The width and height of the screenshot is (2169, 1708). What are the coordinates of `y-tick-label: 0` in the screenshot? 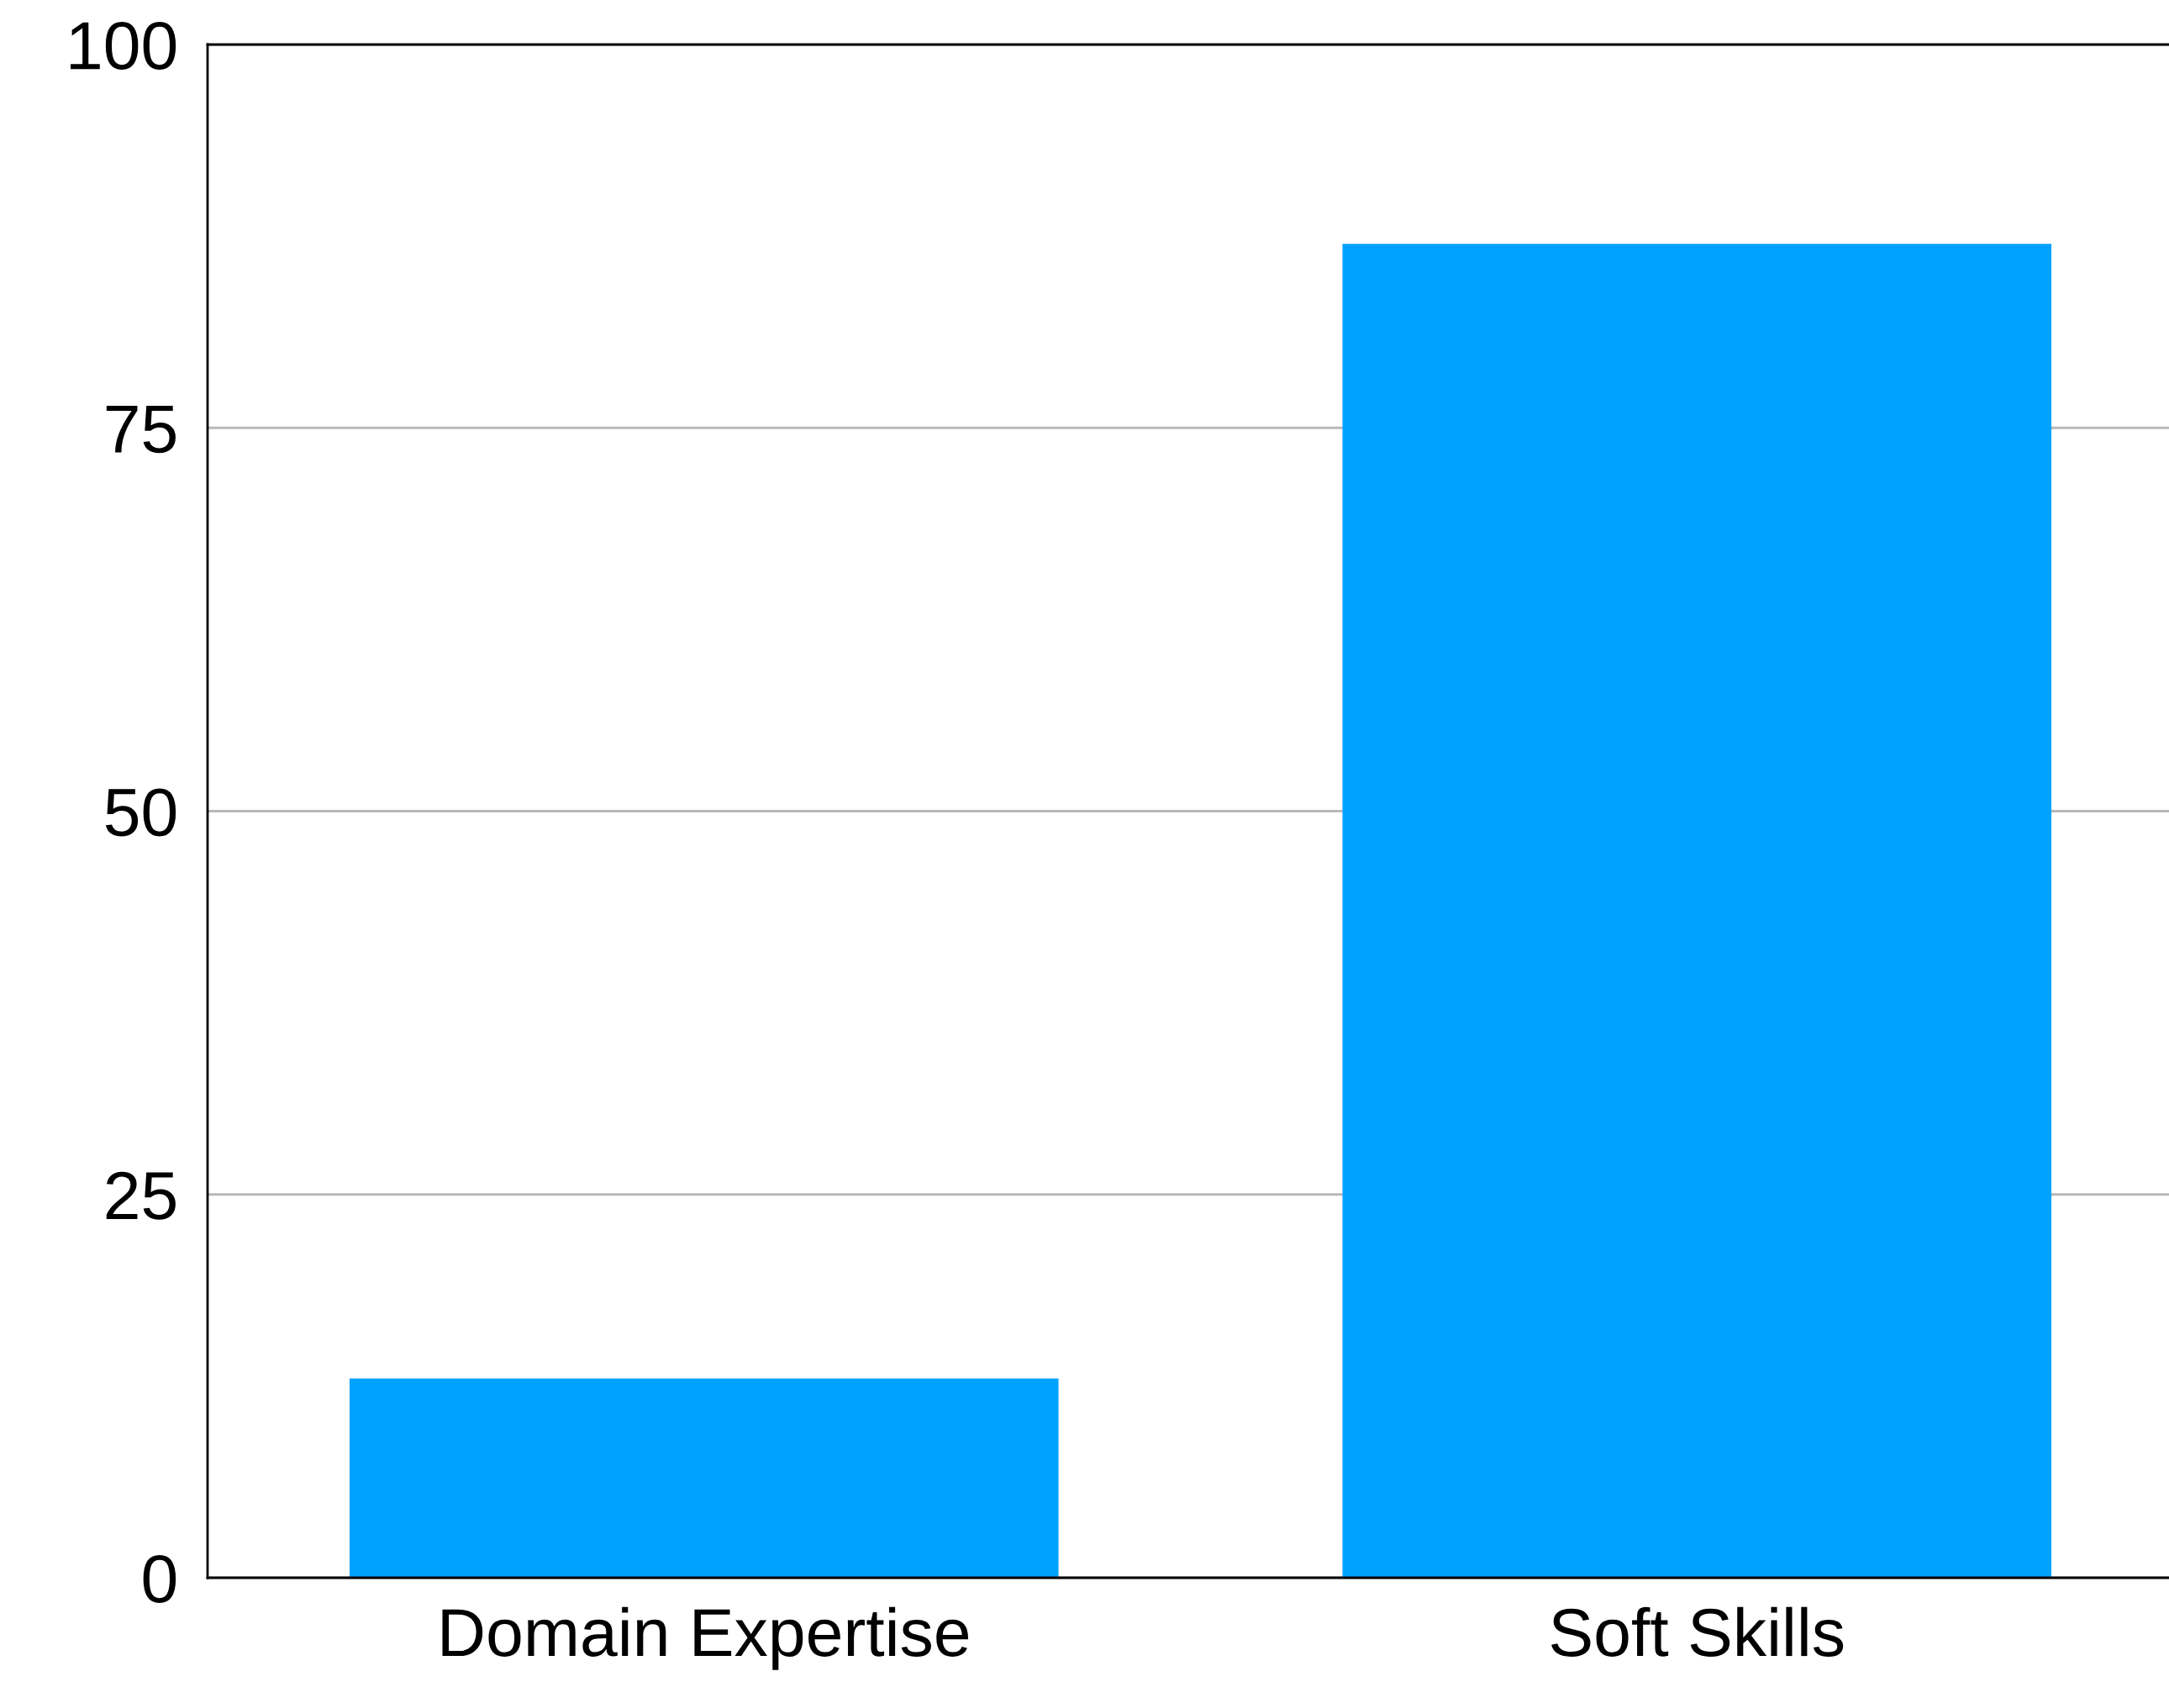 It's located at (159, 1578).